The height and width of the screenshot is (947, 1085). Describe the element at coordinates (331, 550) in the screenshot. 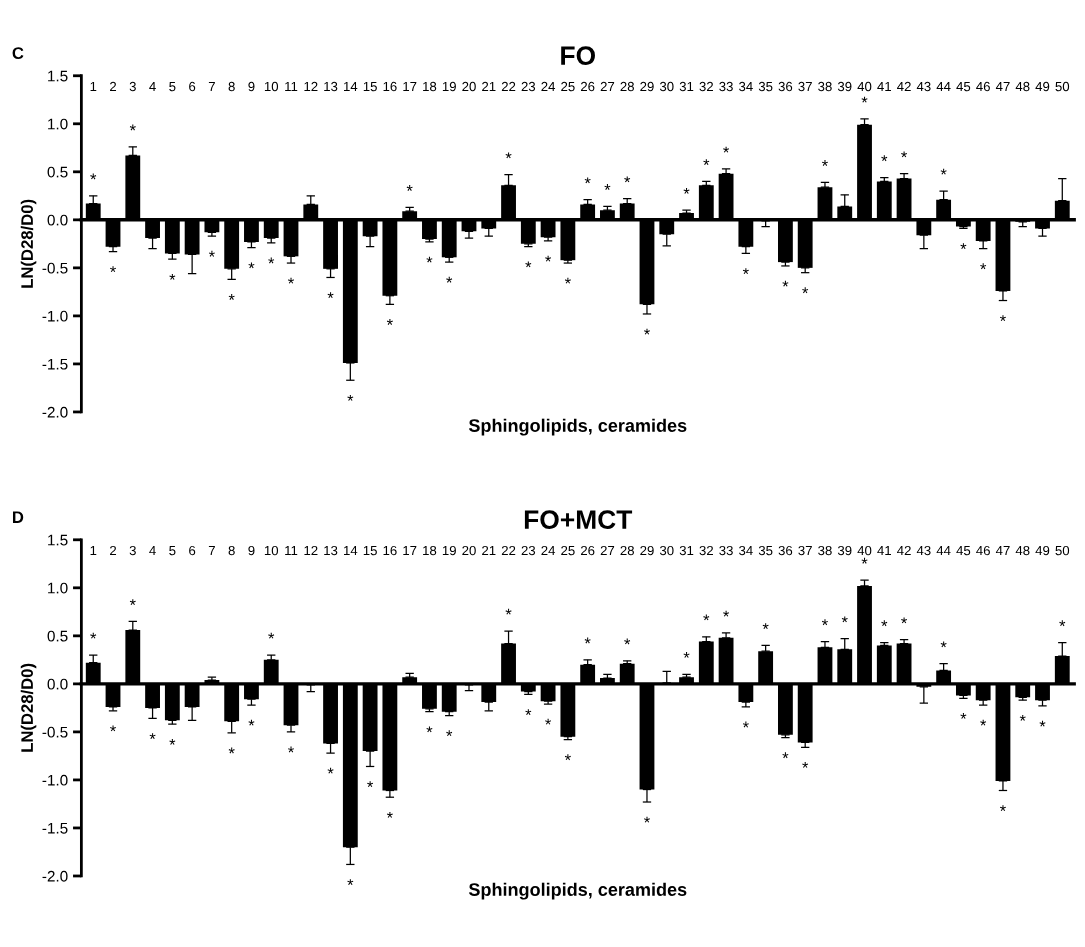

I see `x-tick-label: 13` at that location.